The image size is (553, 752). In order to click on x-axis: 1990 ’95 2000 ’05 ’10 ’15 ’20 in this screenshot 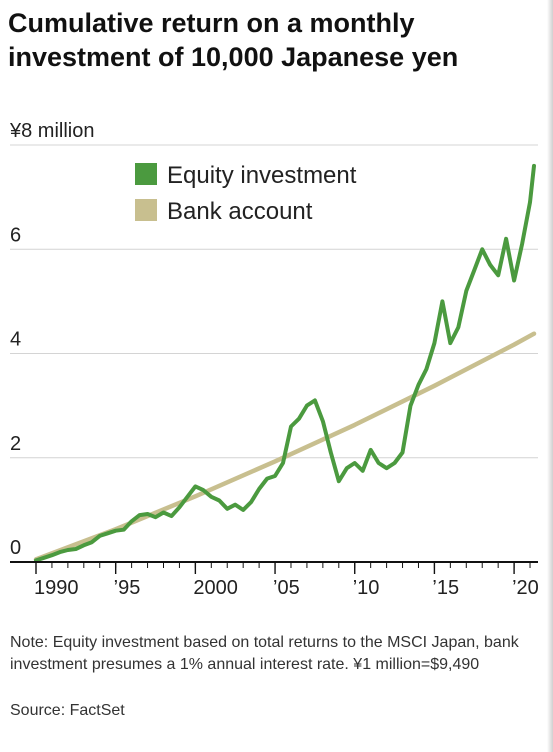, I will do `click(274, 580)`.